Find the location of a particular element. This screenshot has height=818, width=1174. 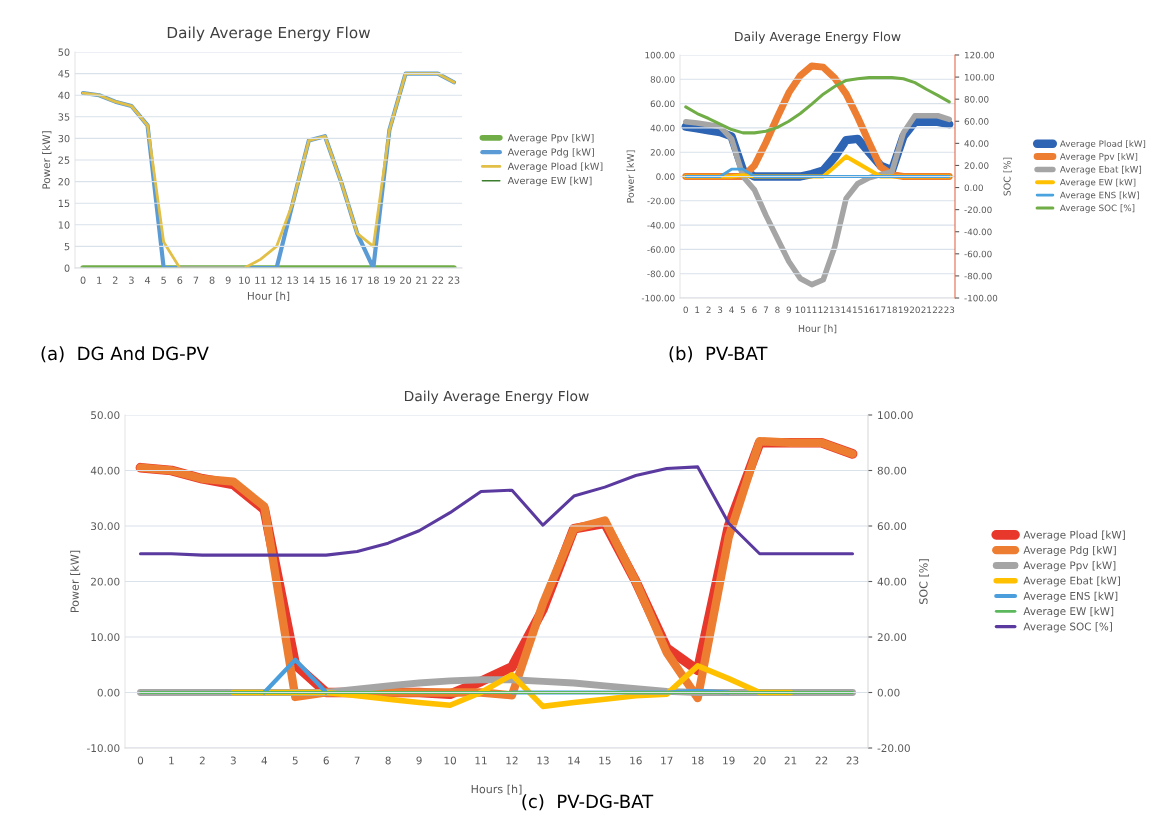

y-tick-label: 60.00 is located at coordinates (662, 104).